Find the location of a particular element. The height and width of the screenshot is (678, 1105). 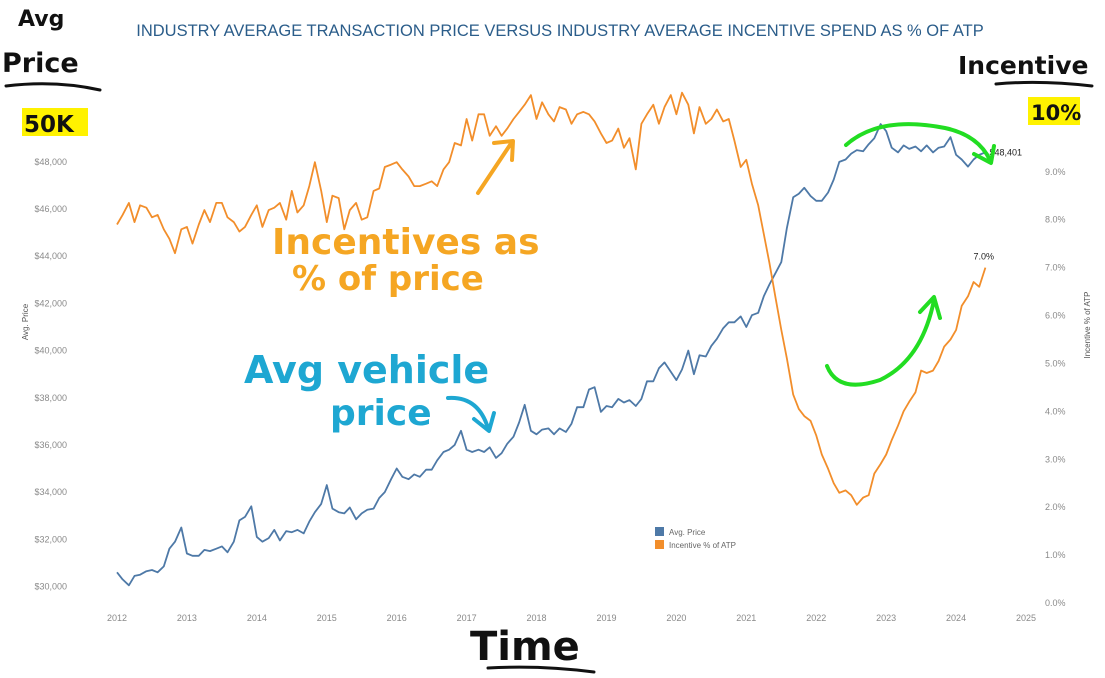

annotation-incentives-line2: % of price is located at coordinates (388, 279).